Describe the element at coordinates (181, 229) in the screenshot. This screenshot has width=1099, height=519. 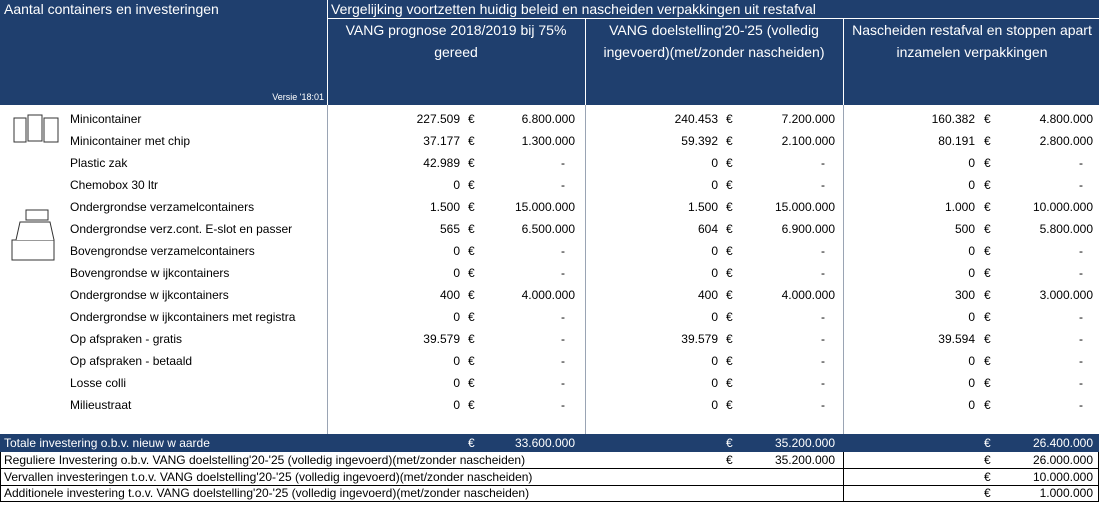
I see `row-label: Ondergrondse verz.cont. E-slot en passer` at that location.